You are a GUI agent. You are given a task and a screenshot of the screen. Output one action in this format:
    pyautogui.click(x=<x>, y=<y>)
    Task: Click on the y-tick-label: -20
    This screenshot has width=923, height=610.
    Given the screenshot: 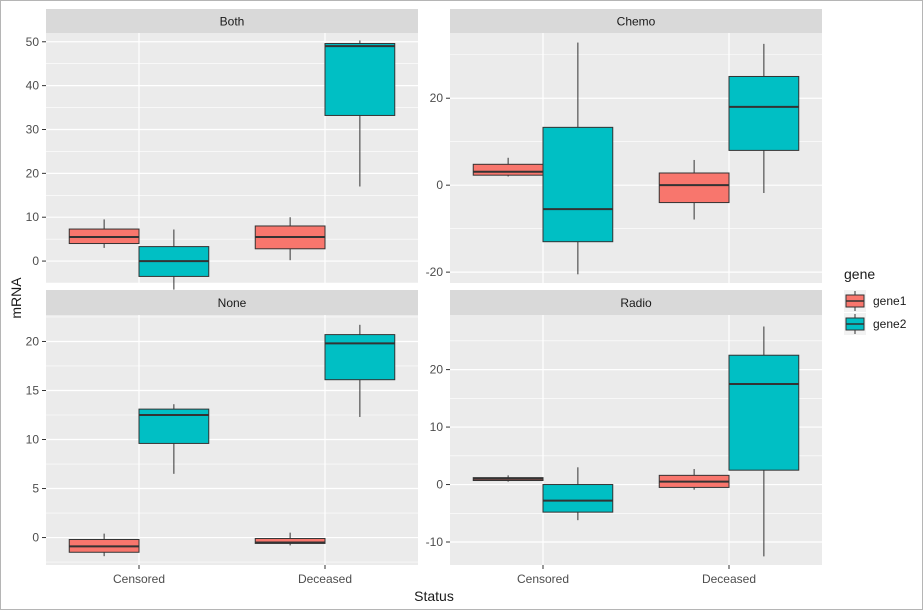 What is the action you would take?
    pyautogui.click(x=435, y=272)
    